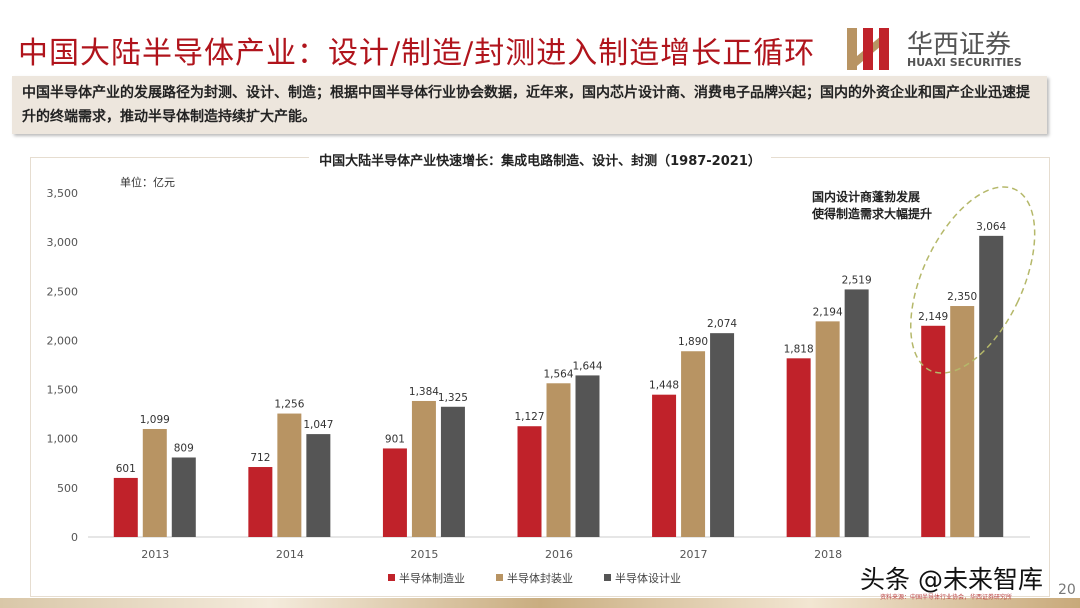  I want to click on company-logo: 华西证券 HUAXI SECURITIES, so click(955, 47).